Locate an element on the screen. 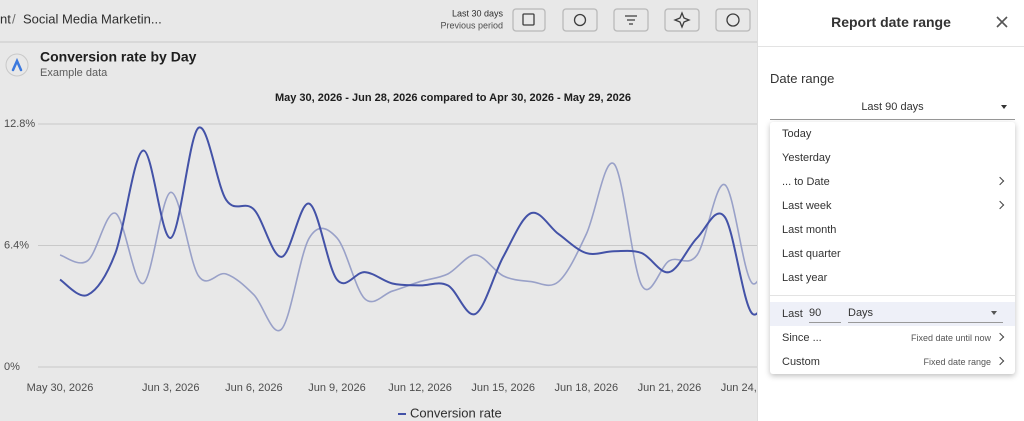  source-logo is located at coordinates (17, 65).